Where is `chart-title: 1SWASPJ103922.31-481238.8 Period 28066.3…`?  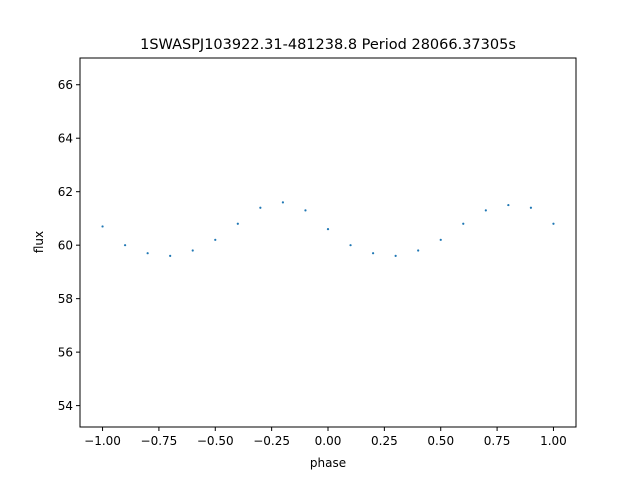
chart-title: 1SWASPJ103922.31-481238.8 Period 28066.3… is located at coordinates (328, 45).